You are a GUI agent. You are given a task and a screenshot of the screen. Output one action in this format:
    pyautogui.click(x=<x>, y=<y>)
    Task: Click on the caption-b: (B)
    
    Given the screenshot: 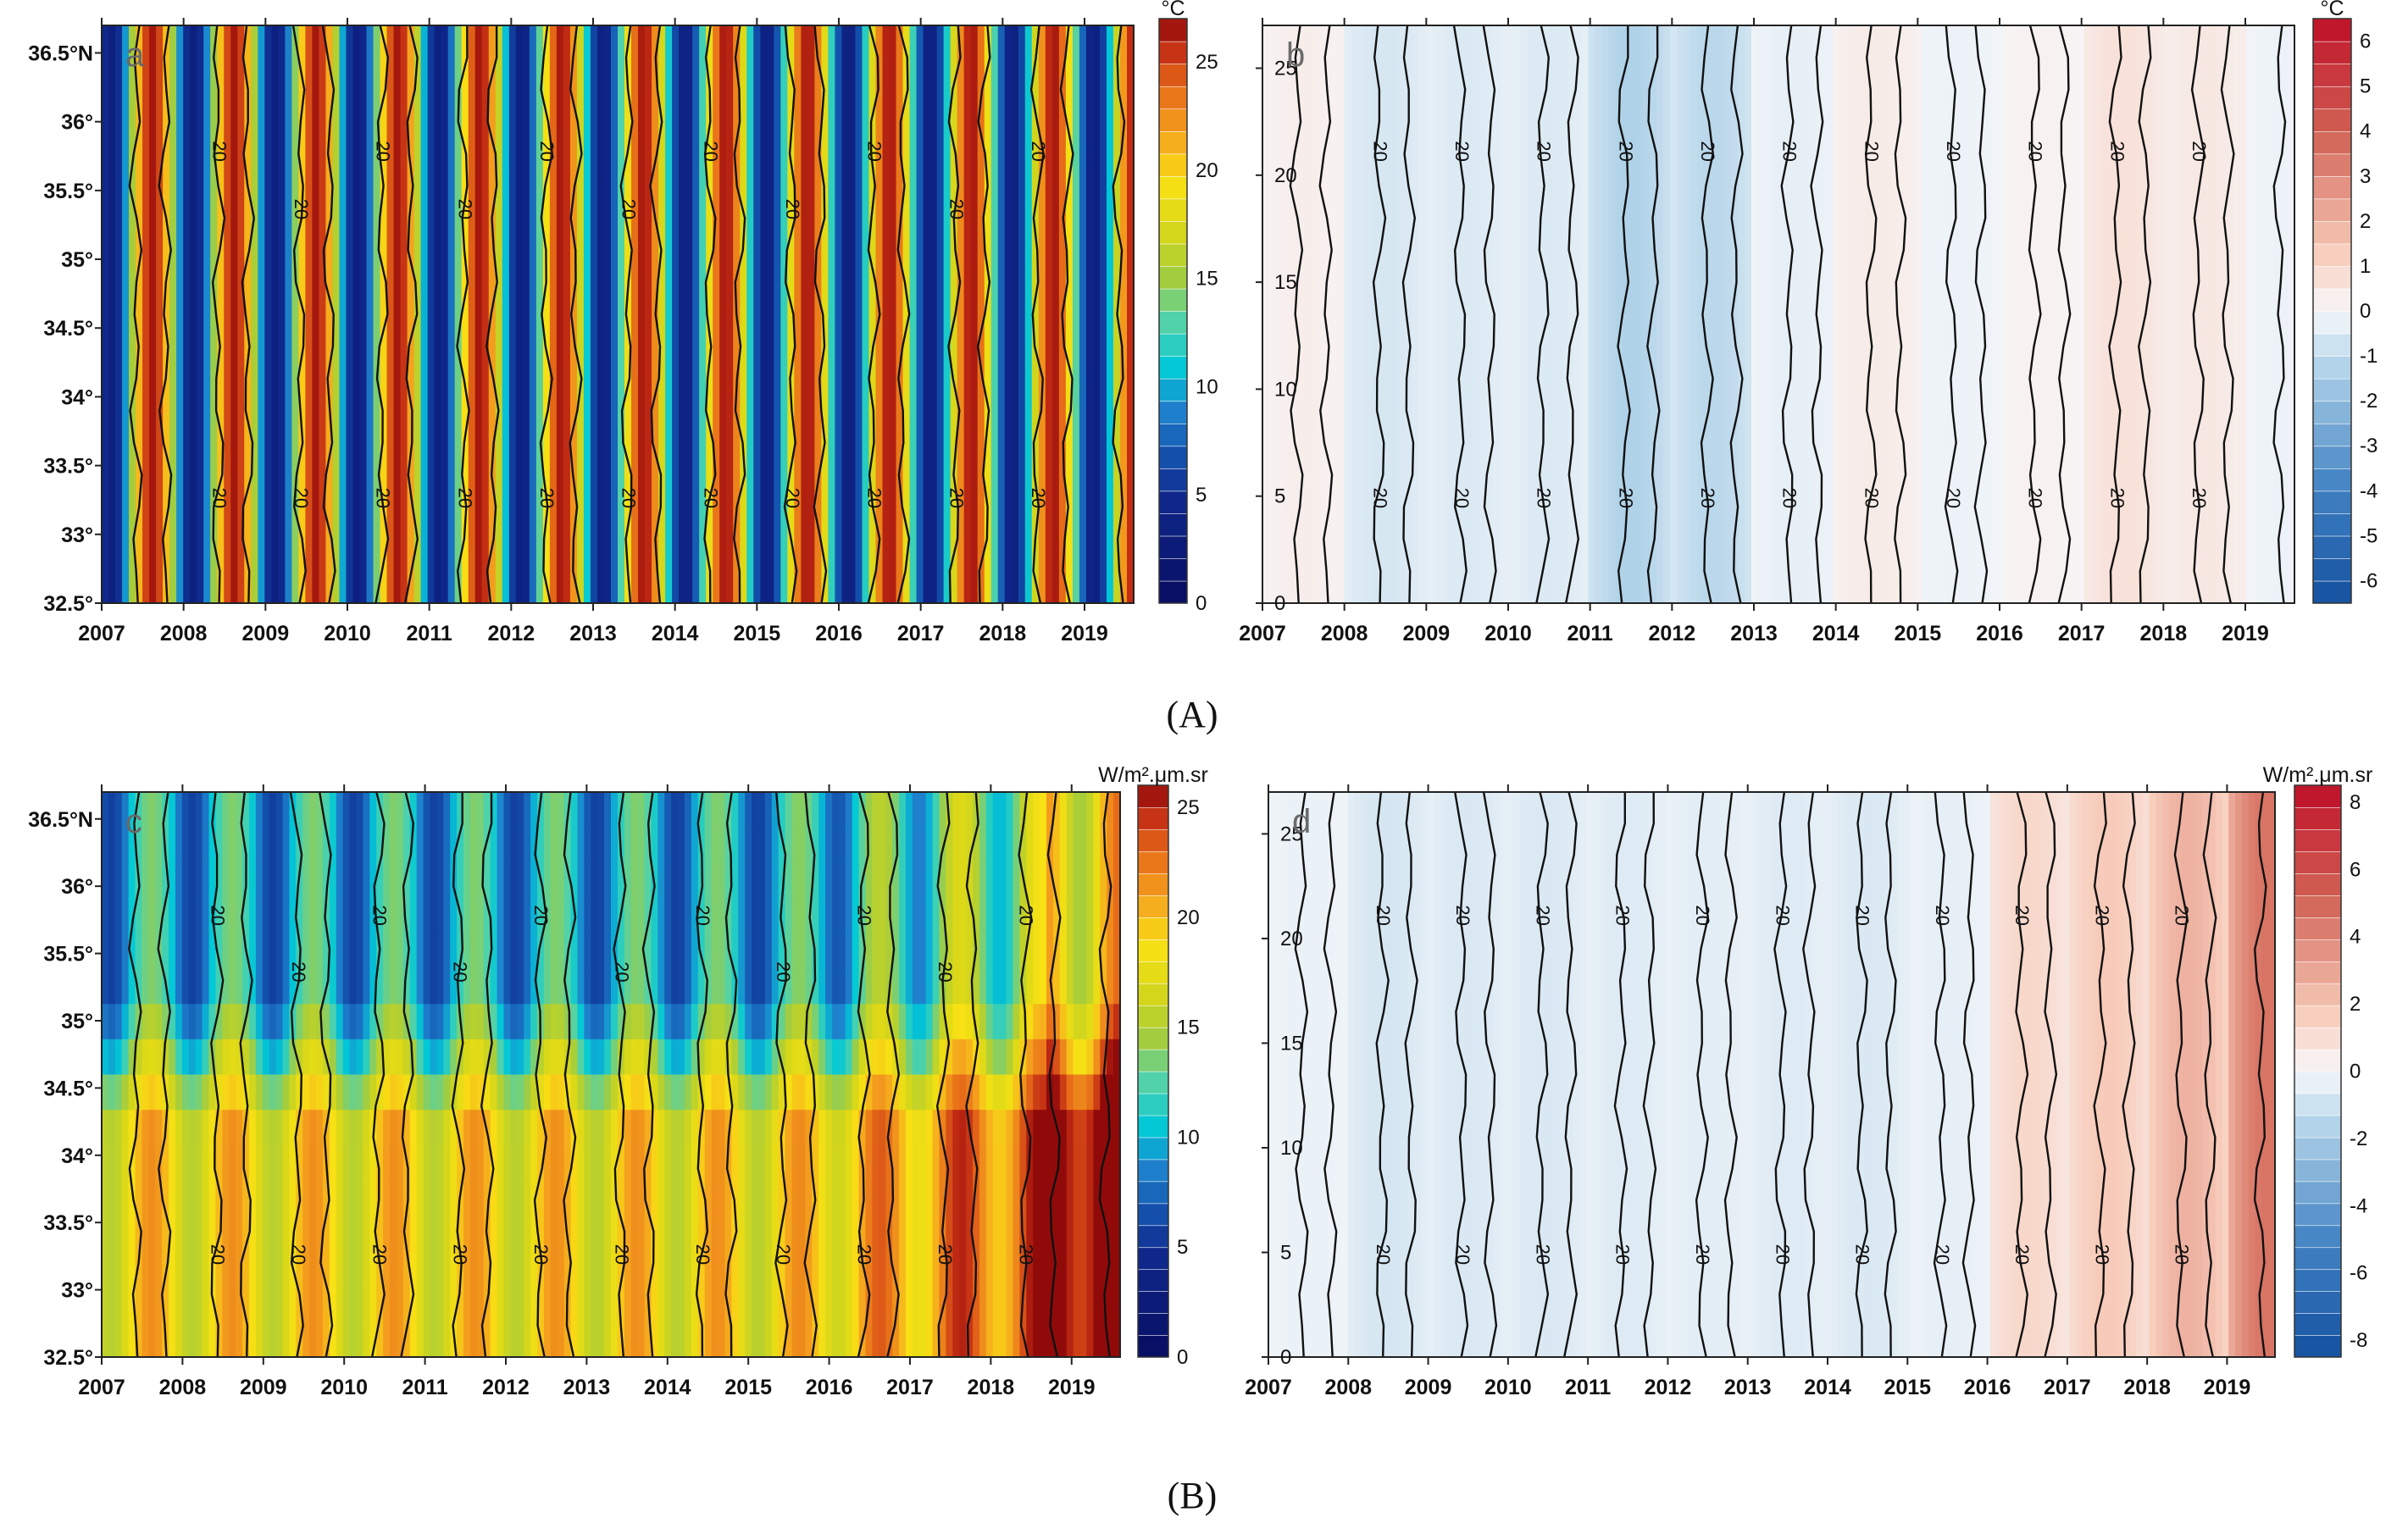 What is the action you would take?
    pyautogui.click(x=1193, y=1496)
    